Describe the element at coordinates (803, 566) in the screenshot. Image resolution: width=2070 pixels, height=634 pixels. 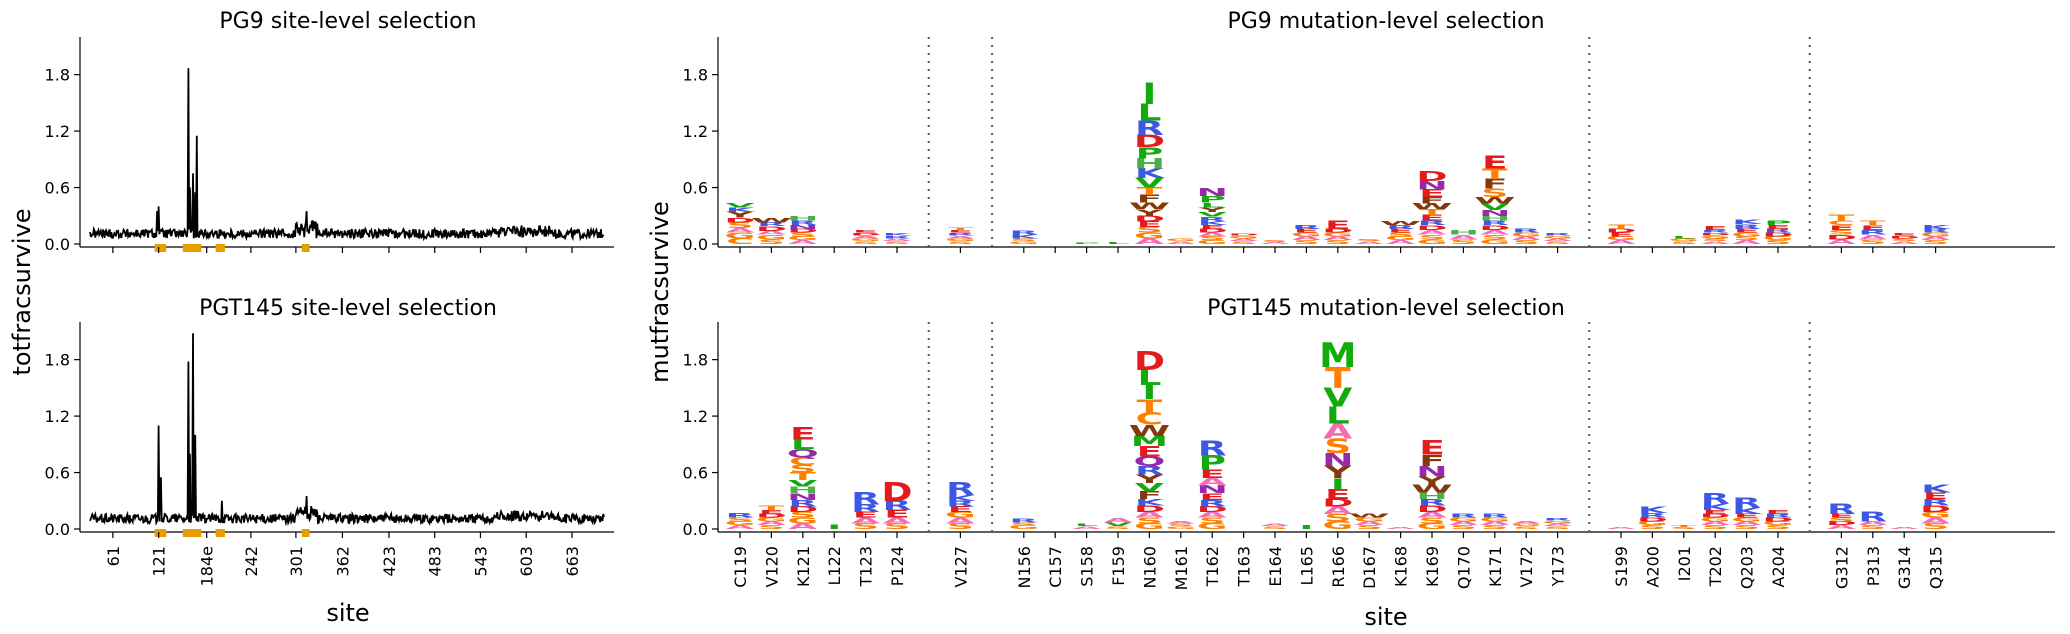
I see `pgt145-mut-xtick-label: K121` at that location.